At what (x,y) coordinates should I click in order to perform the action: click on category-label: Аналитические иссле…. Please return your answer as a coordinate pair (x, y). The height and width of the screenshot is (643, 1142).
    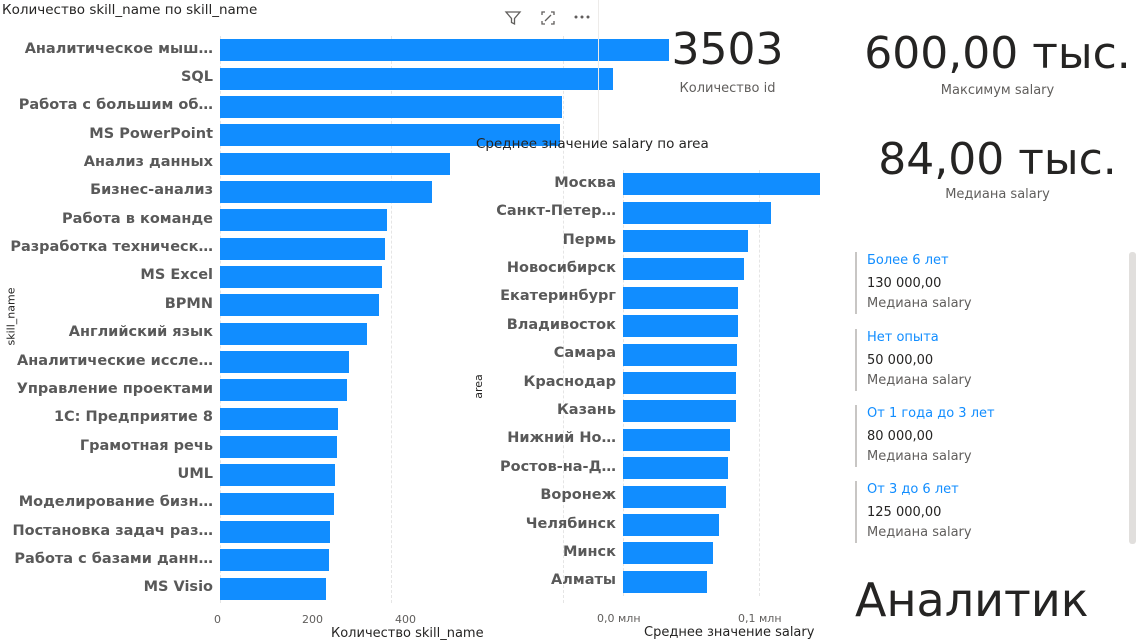
    Looking at the image, I should click on (115, 360).